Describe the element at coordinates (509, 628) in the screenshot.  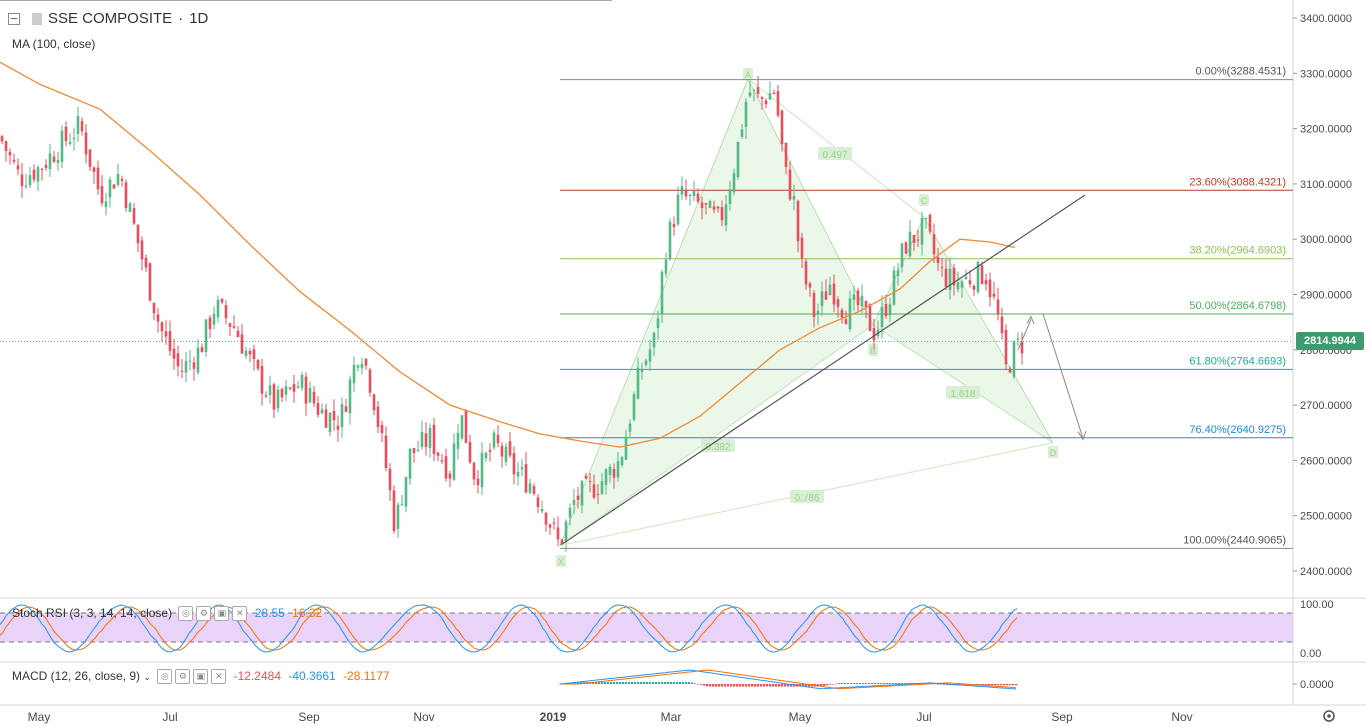
I see `stoch-d-line` at that location.